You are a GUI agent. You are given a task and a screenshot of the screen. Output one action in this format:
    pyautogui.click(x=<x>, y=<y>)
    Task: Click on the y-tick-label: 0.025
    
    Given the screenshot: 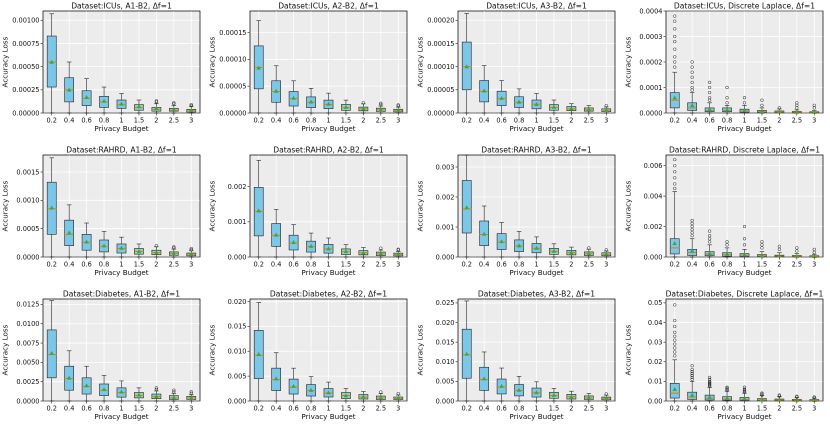 What is the action you would take?
    pyautogui.click(x=445, y=303)
    